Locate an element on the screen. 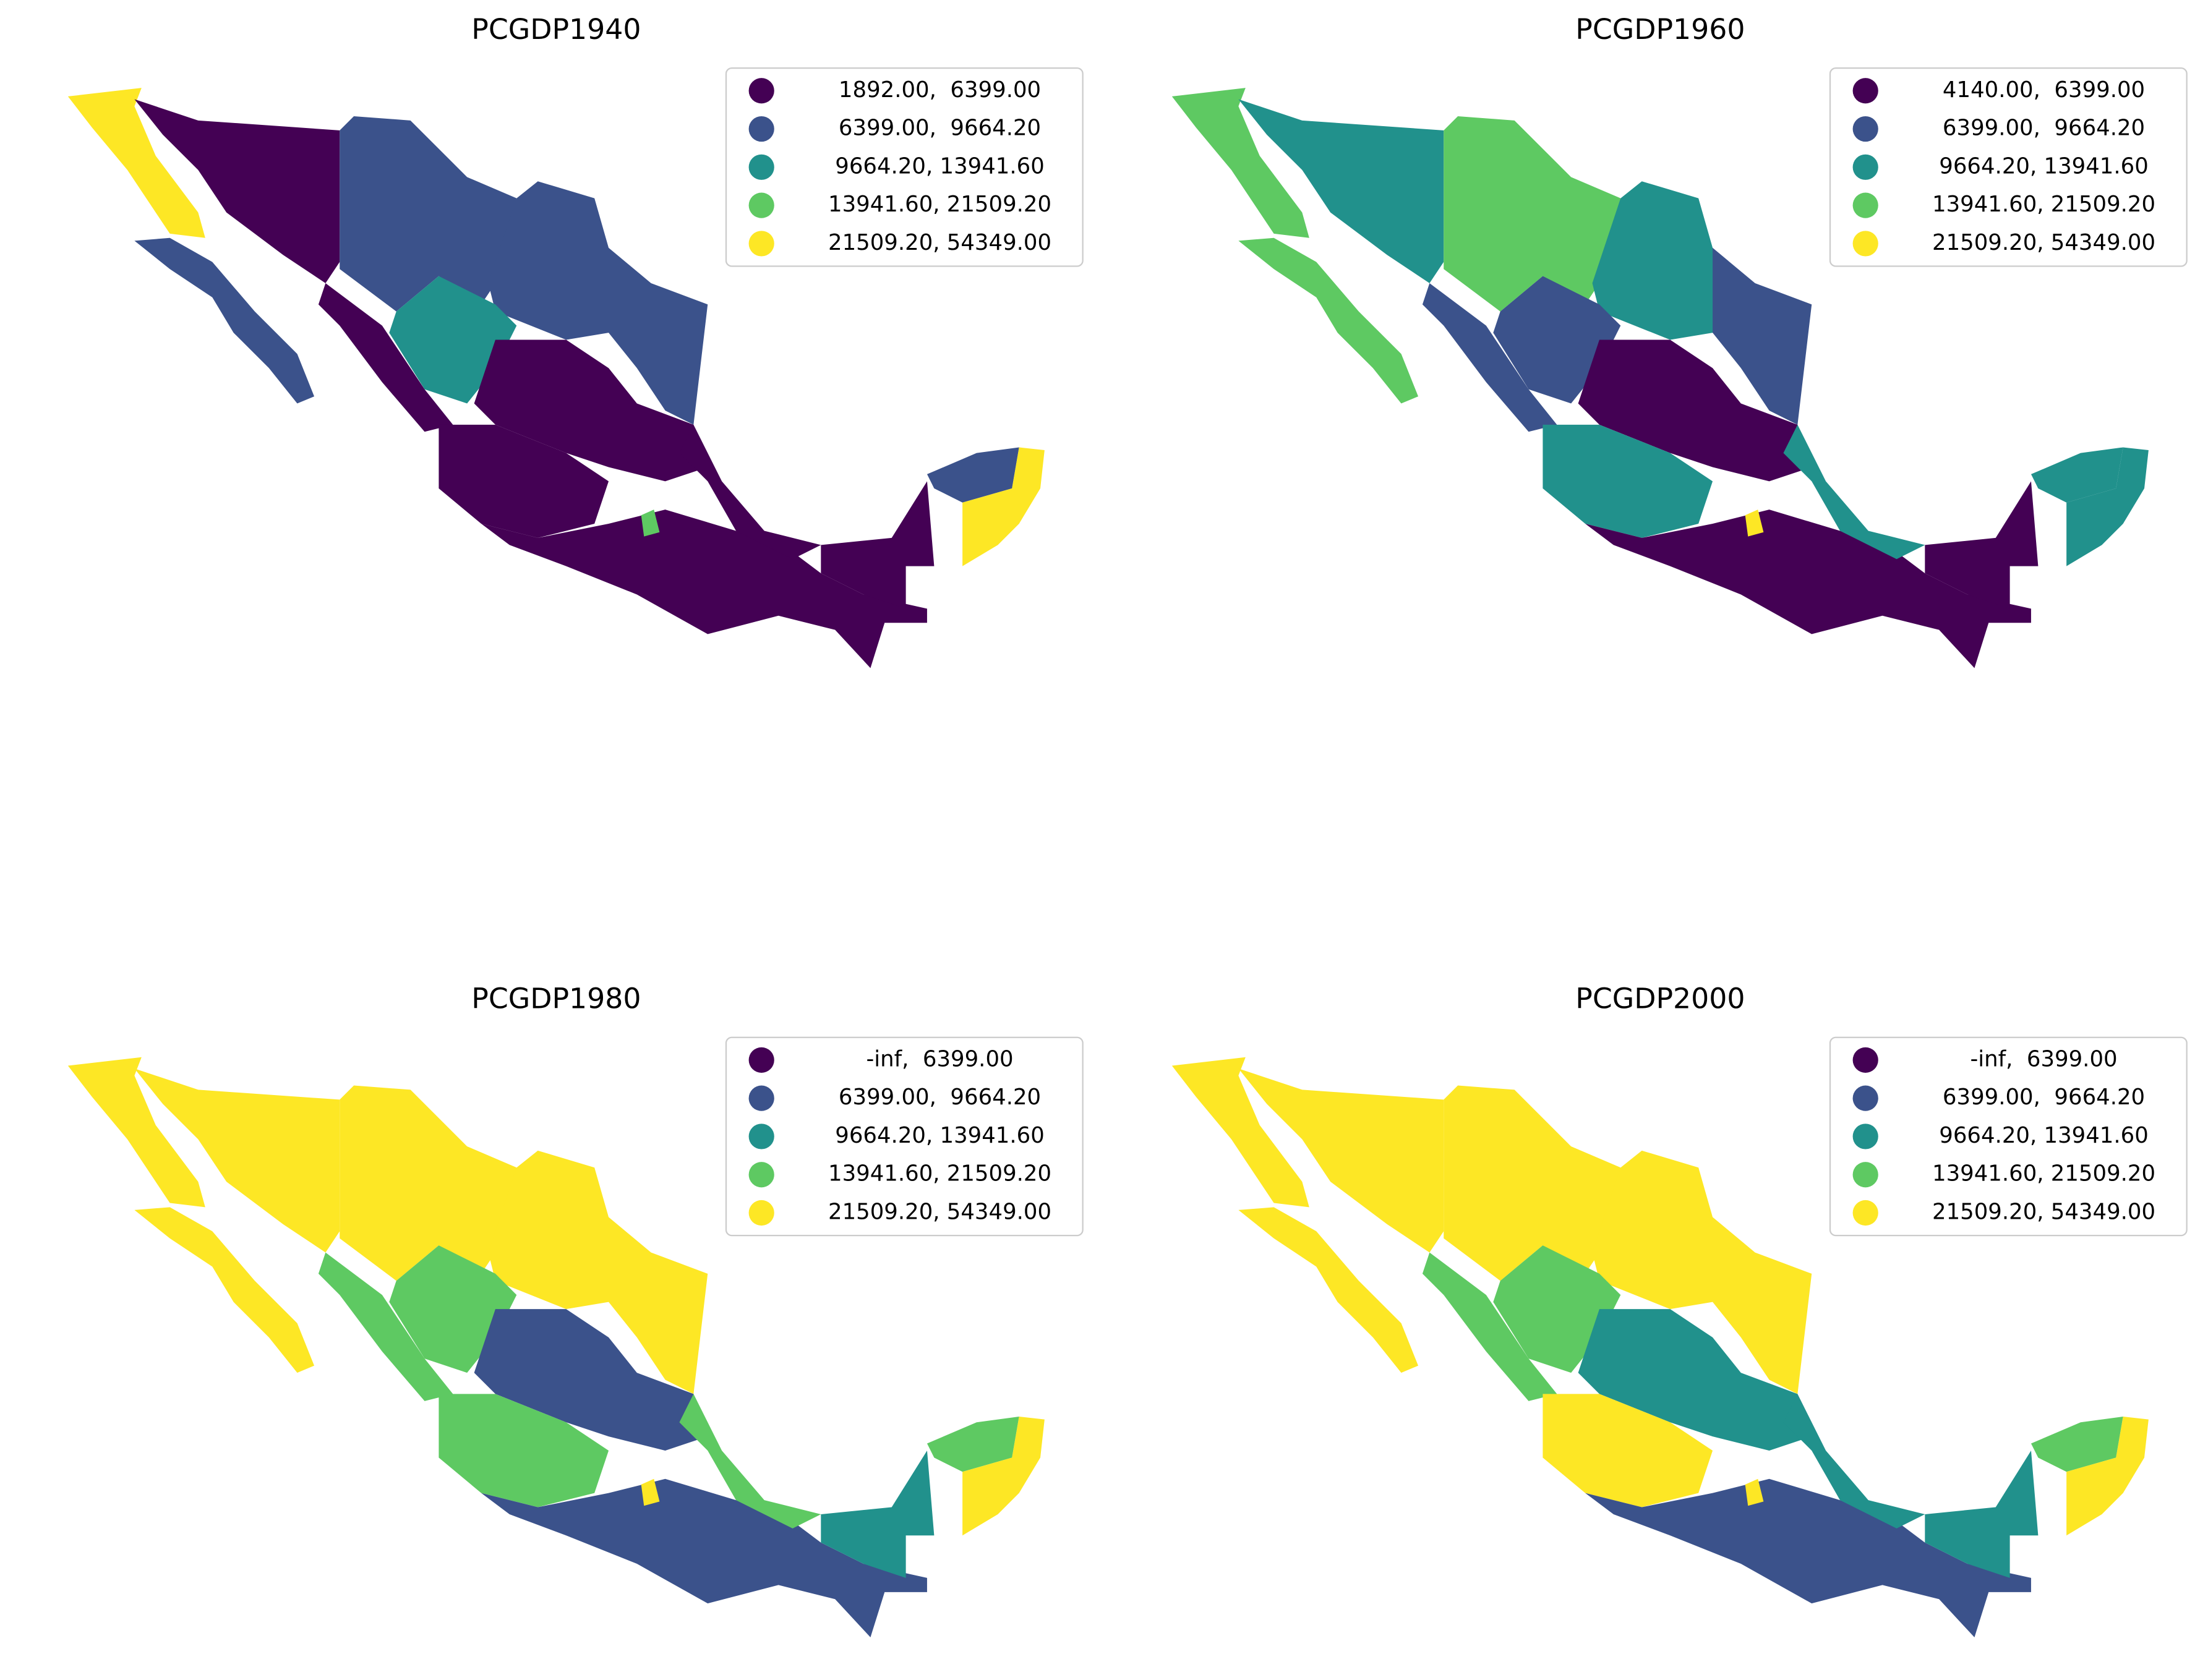  panel-title: PCGDP1960 is located at coordinates (1660, 29).